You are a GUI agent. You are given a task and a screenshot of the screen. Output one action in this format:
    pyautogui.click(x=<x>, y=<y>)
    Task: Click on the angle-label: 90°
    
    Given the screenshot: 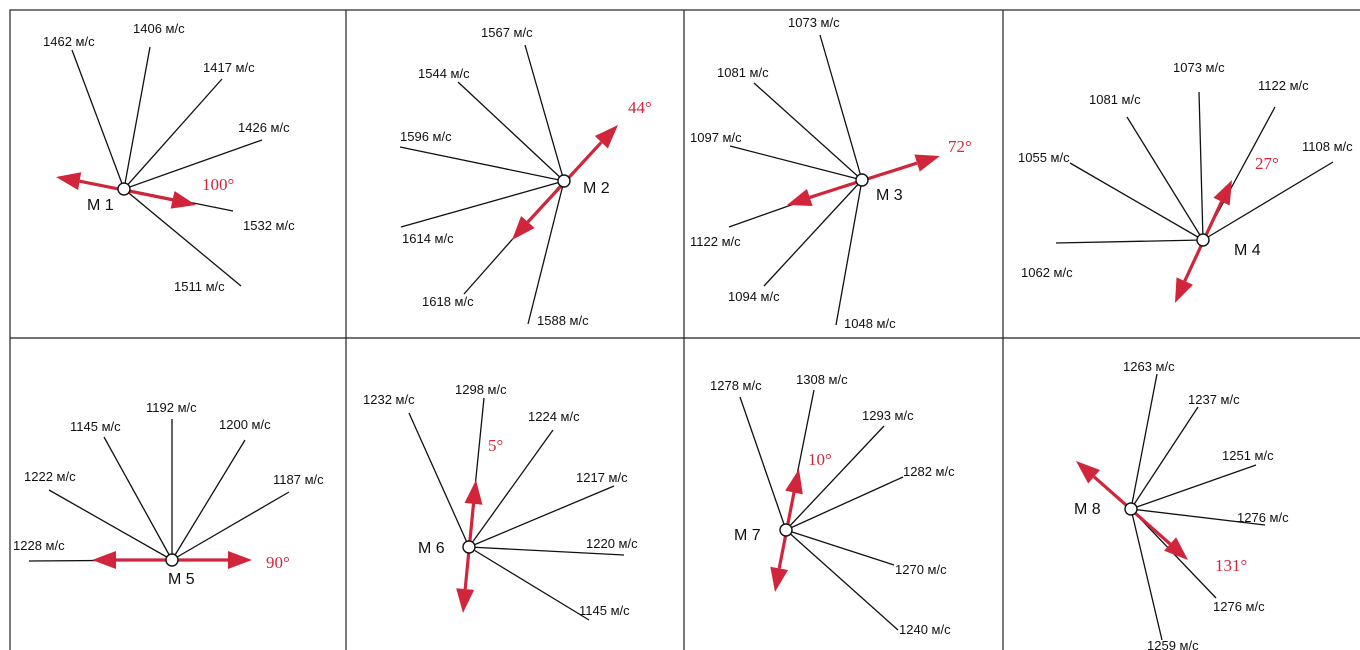 What is the action you would take?
    pyautogui.click(x=278, y=562)
    